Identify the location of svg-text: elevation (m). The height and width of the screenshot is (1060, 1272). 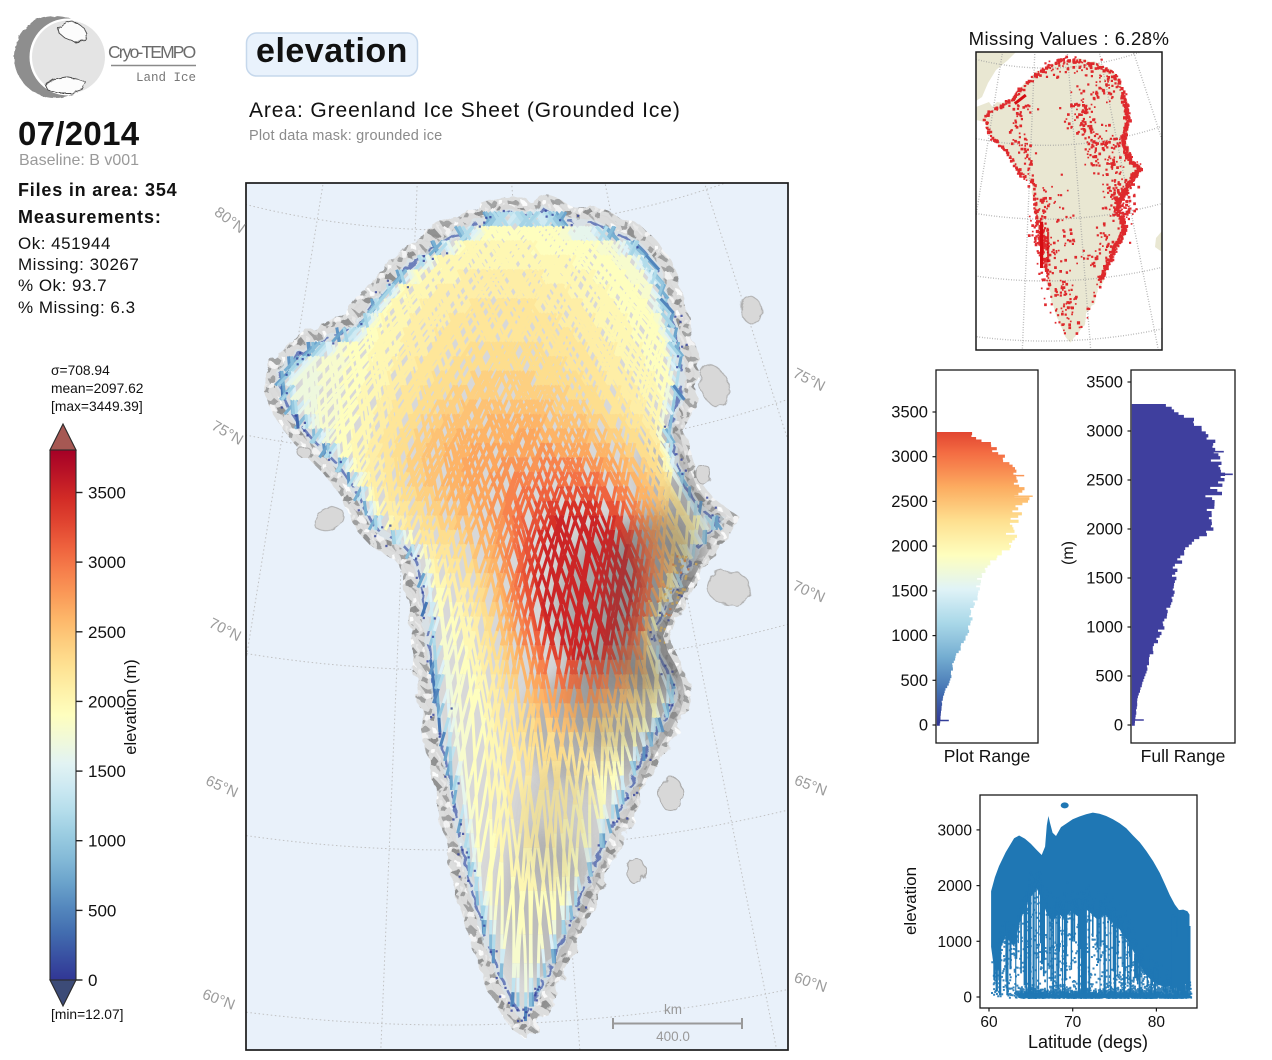
(131, 706).